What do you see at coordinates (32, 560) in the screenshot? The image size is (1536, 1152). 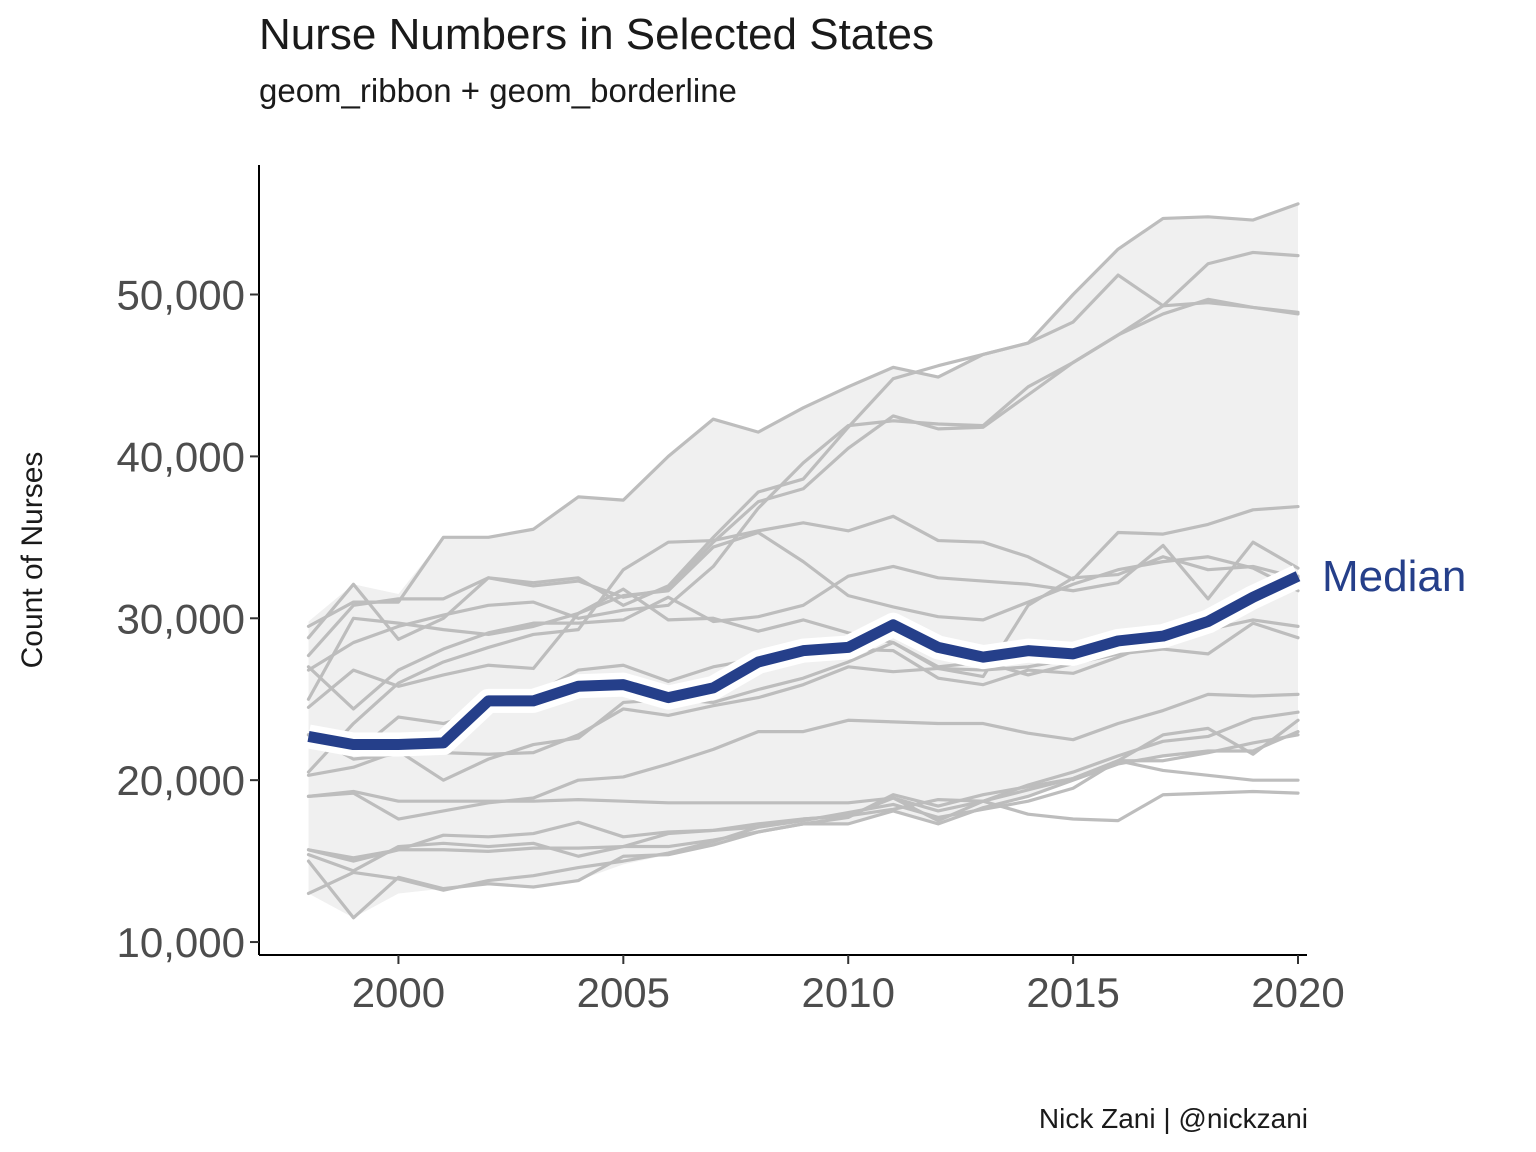 I see `y-axis-label: Count of Nurses` at bounding box center [32, 560].